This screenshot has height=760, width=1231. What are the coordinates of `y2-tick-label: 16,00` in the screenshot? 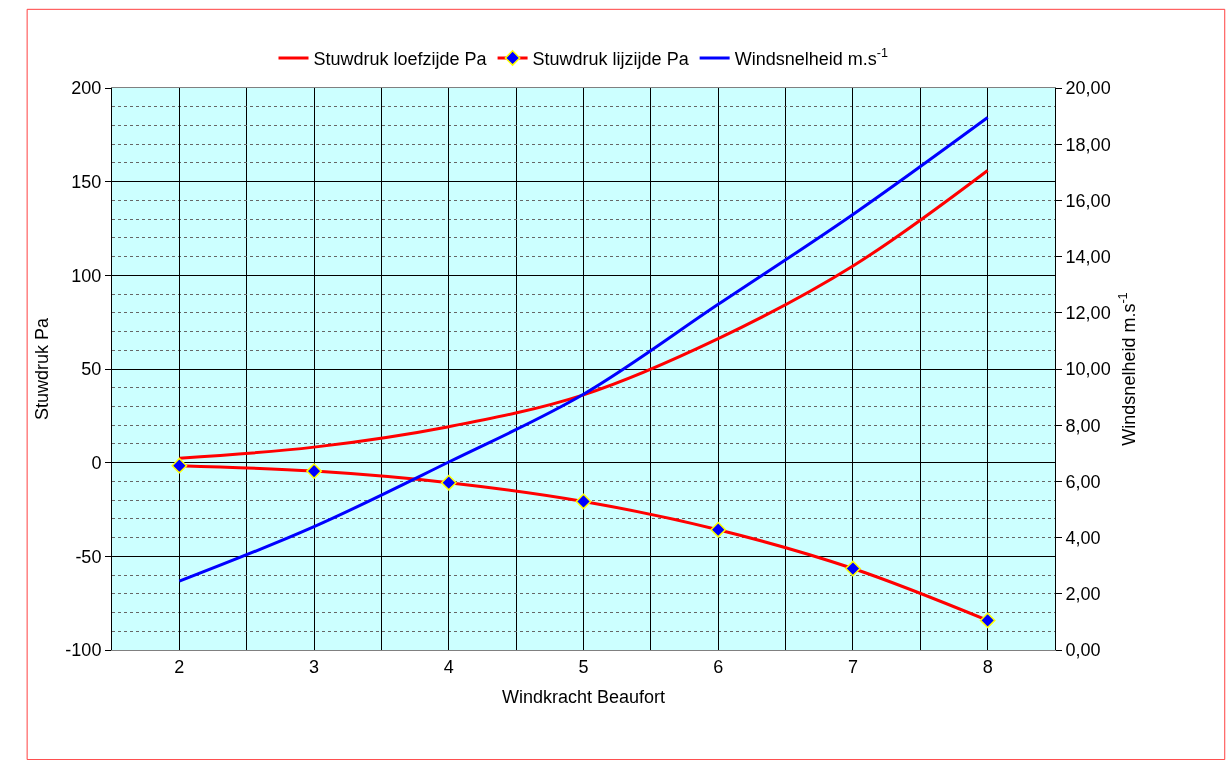 It's located at (1088, 200).